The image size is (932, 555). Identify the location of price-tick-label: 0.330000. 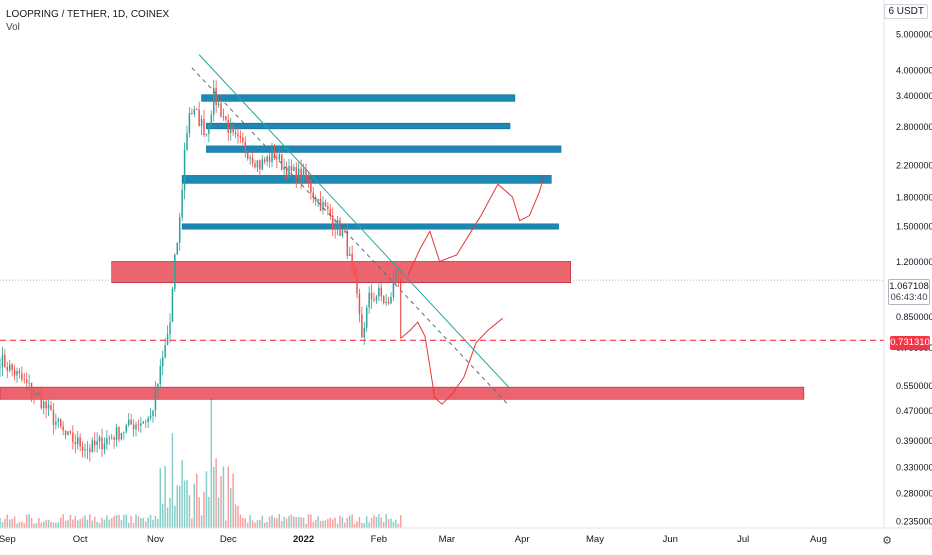
(914, 468).